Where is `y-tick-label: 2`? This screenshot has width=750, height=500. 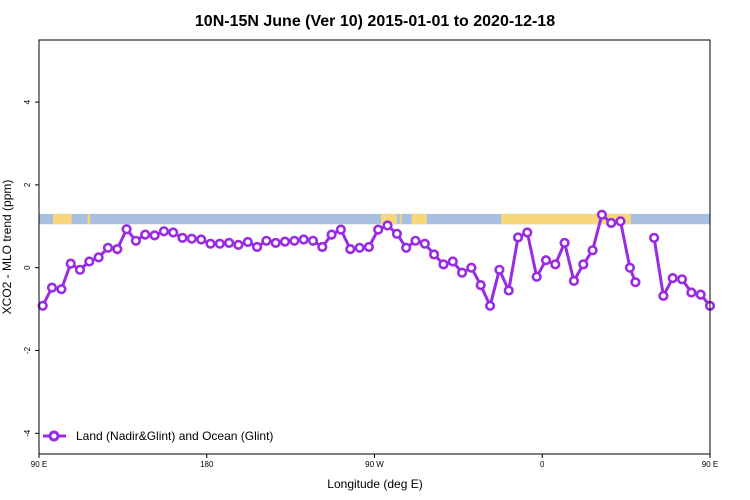 y-tick-label: 2 is located at coordinates (27, 184).